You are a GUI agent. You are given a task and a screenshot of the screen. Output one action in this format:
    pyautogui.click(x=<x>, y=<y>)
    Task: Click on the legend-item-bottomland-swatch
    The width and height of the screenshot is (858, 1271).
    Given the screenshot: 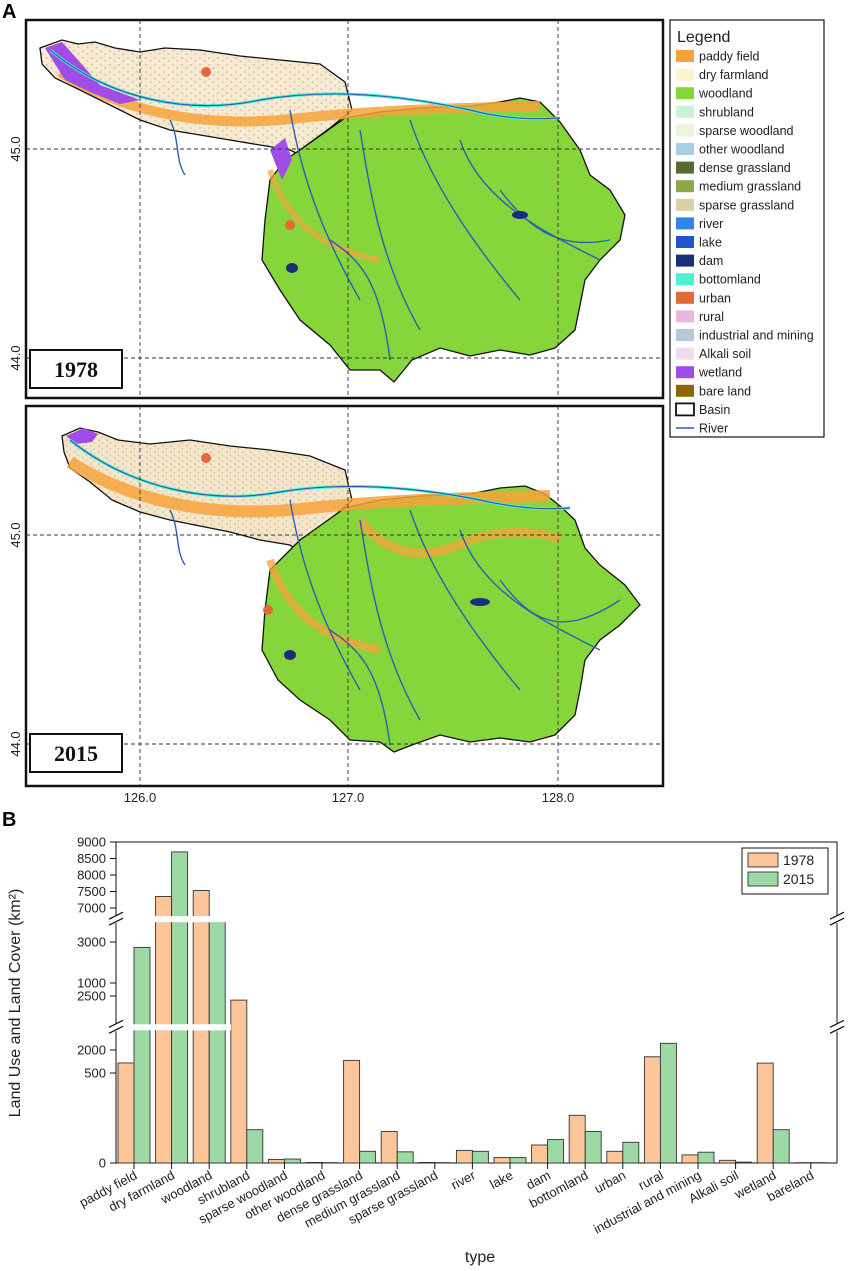 What is the action you would take?
    pyautogui.click(x=685, y=279)
    